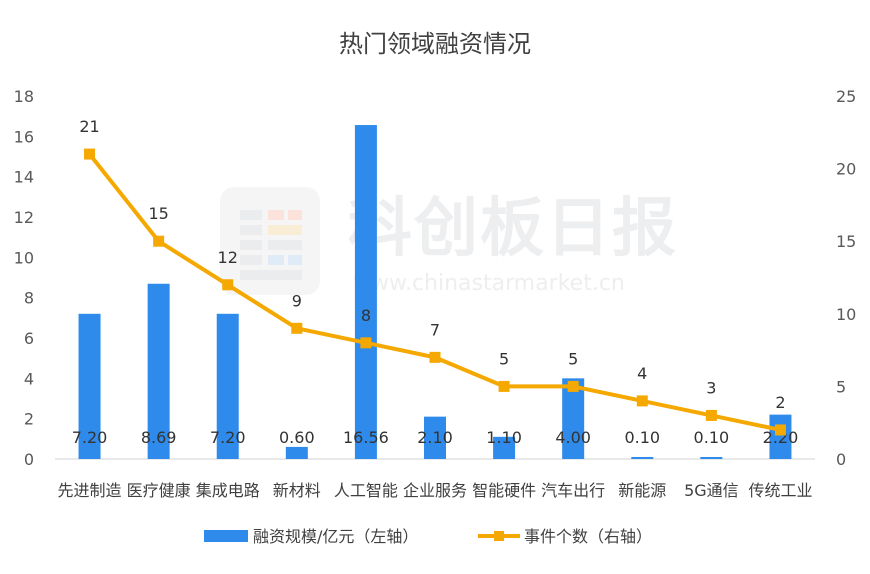 The image size is (870, 574). I want to click on right-tick-label: 20, so click(846, 169).